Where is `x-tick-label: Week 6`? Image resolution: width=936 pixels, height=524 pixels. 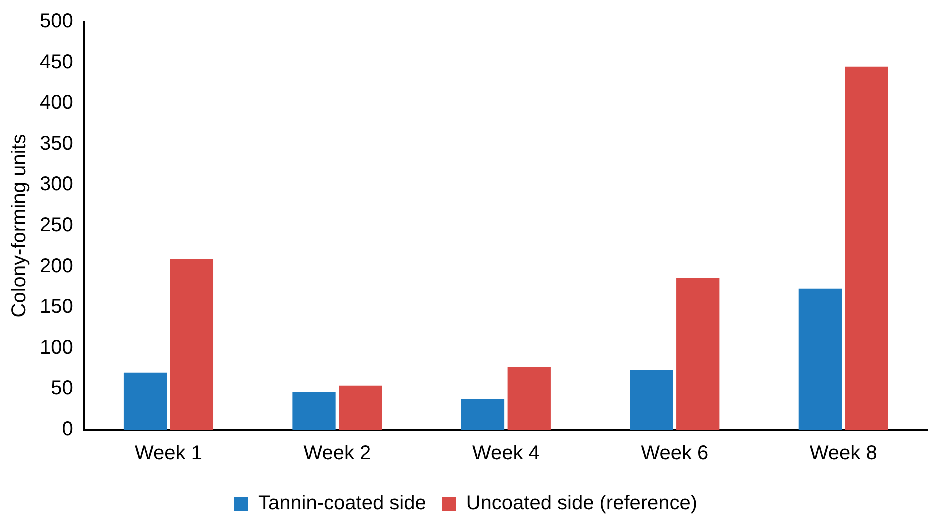
x-tick-label: Week 6 is located at coordinates (675, 453).